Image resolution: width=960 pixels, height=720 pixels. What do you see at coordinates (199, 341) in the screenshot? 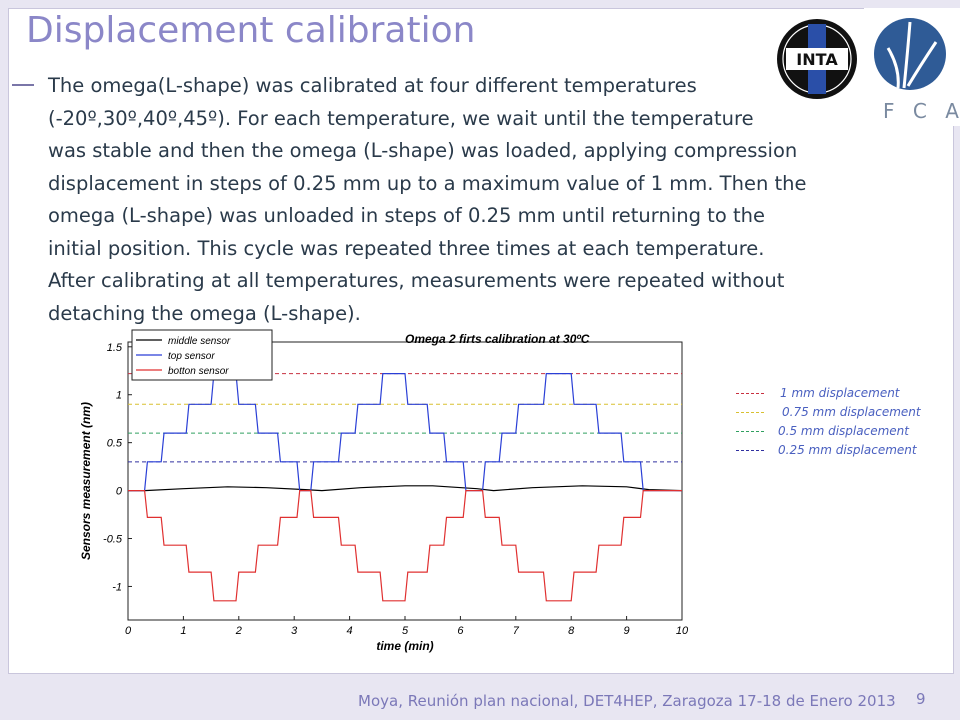
I see `legend-label: middle sensor` at bounding box center [199, 341].